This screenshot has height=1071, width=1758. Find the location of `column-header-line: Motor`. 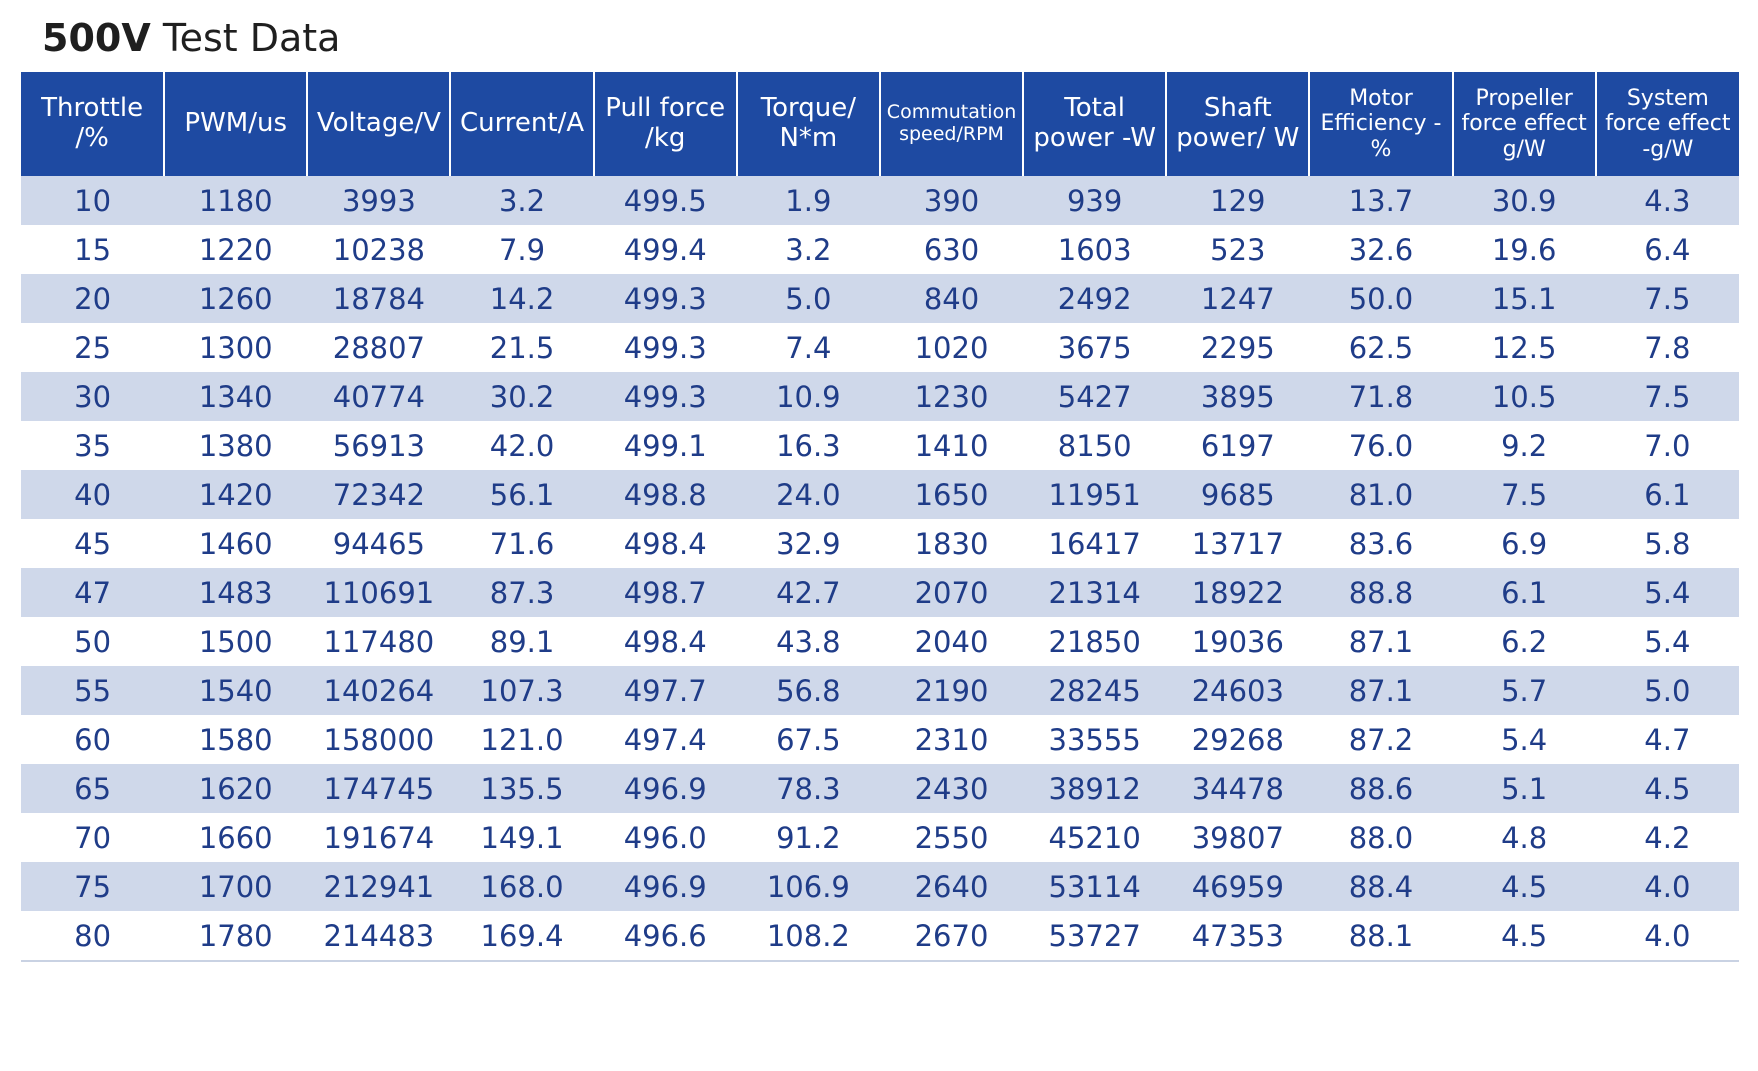

column-header-line: Motor is located at coordinates (1381, 99).